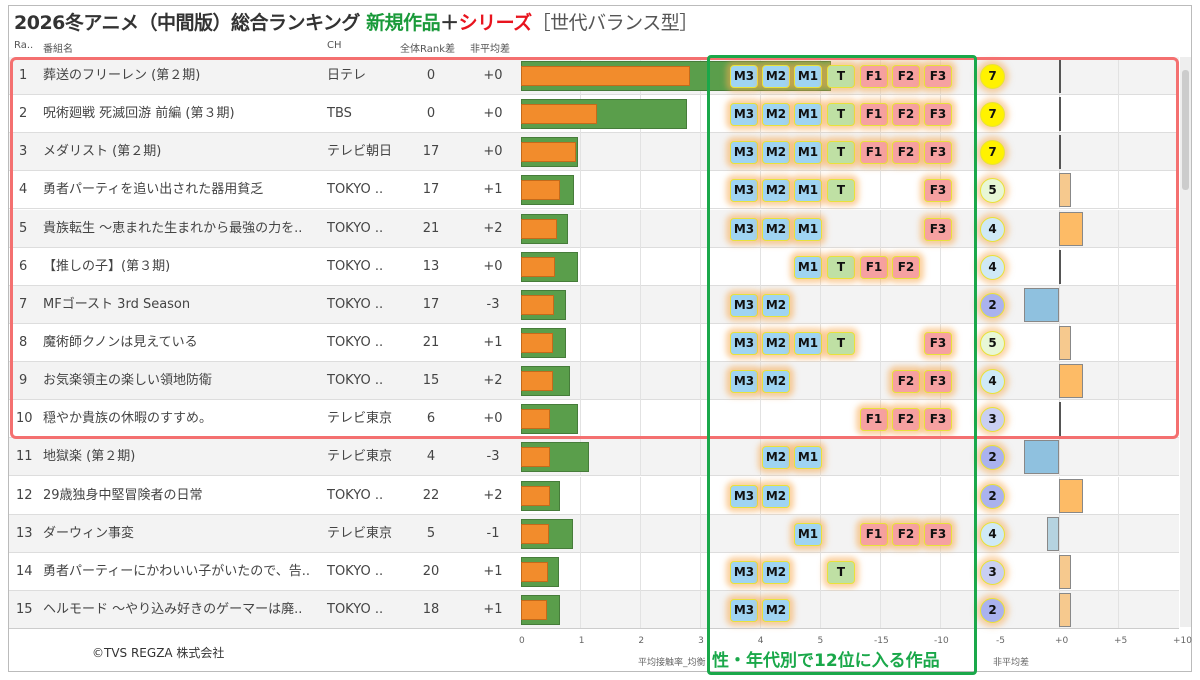 Image resolution: width=1200 pixels, height=680 pixels. Describe the element at coordinates (992, 534) in the screenshot. I see `count-badge: 4` at that location.